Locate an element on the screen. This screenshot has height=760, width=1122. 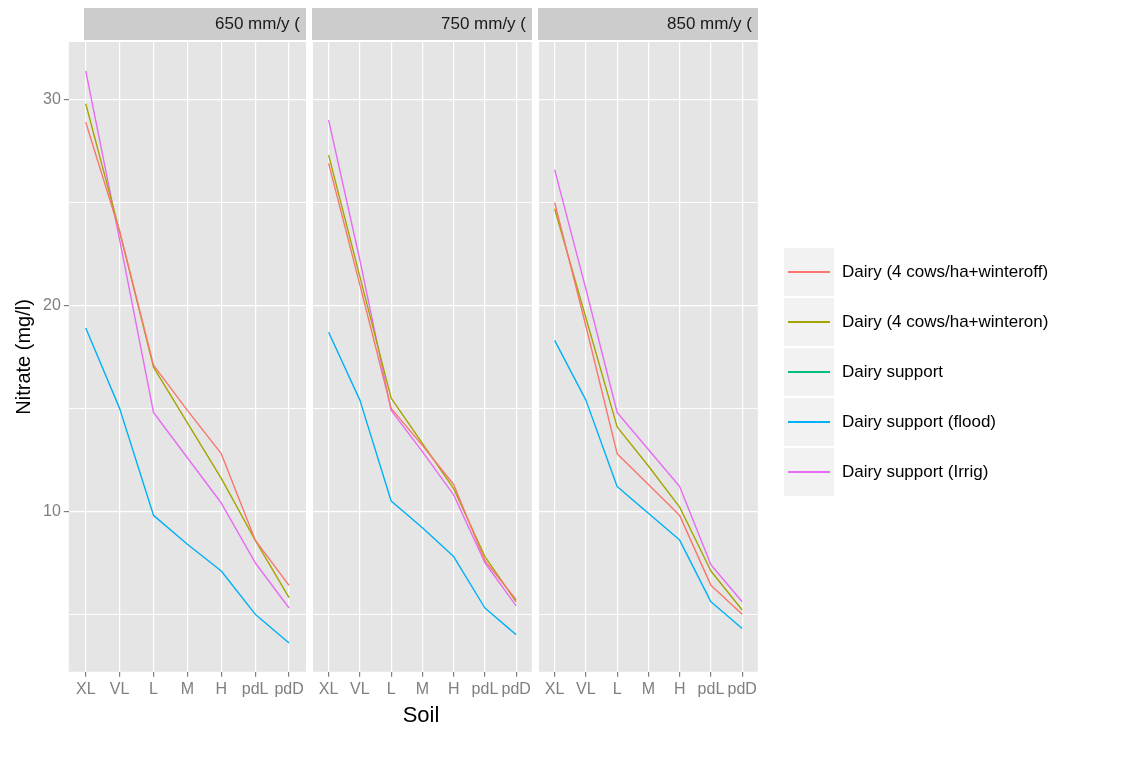
legend-label: Dairy (4 cows/ha+winteroff) is located at coordinates (945, 272).